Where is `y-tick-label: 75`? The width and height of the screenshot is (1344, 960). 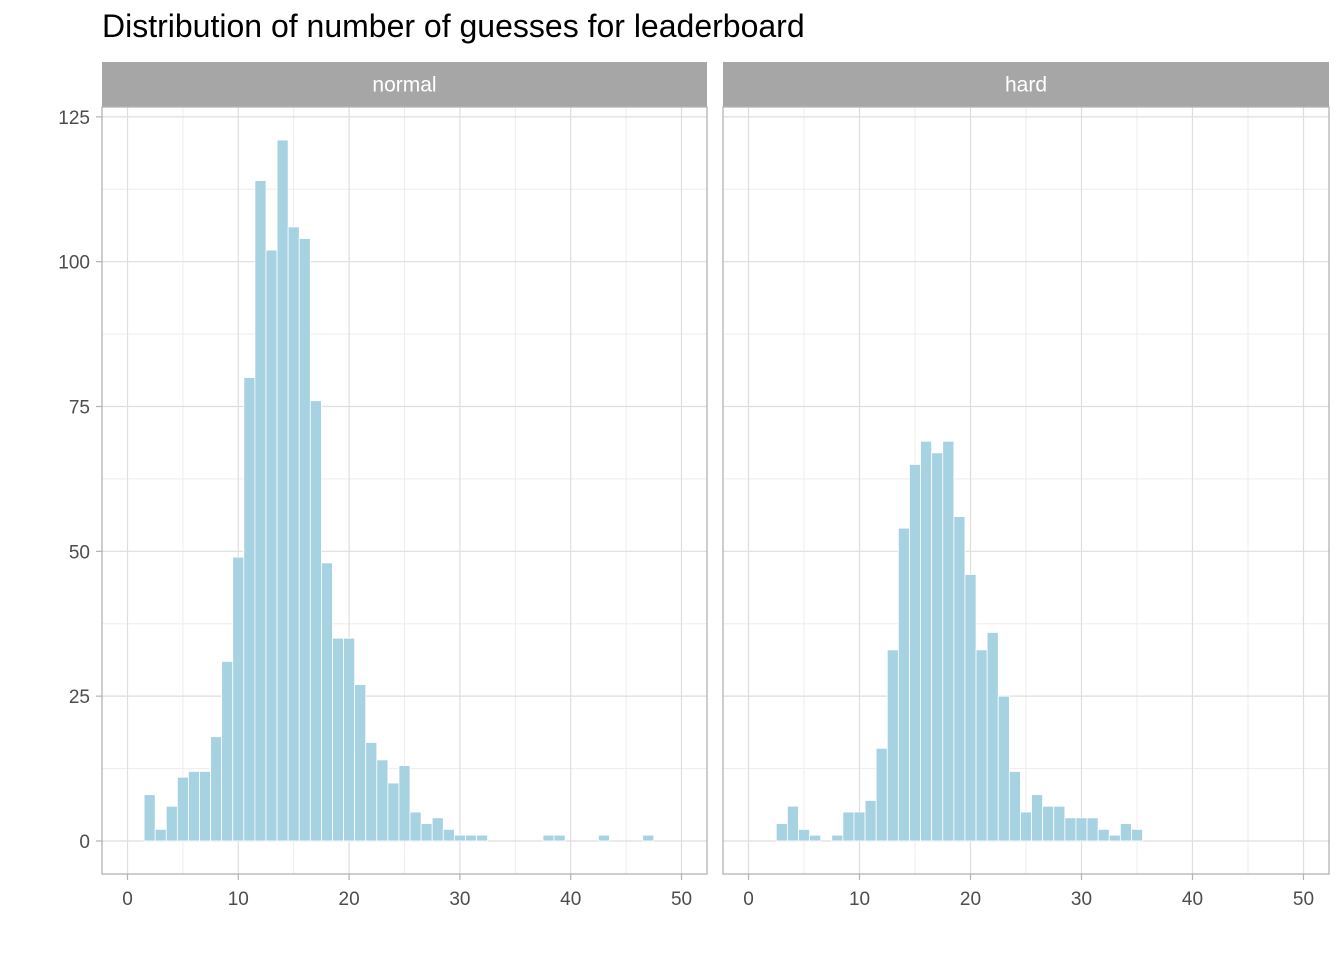 y-tick-label: 75 is located at coordinates (79, 408).